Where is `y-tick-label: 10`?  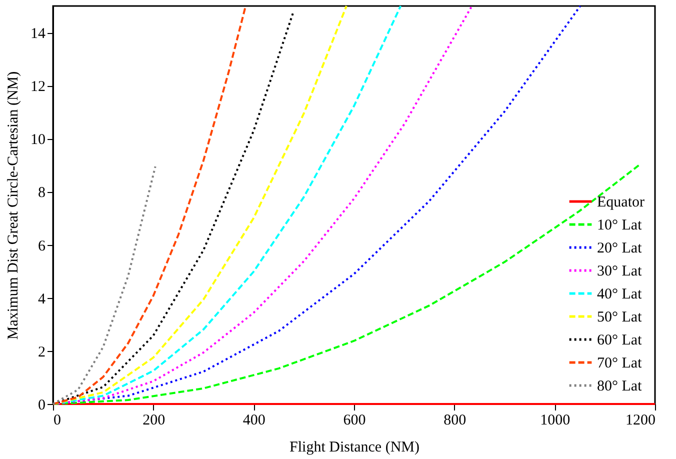 y-tick-label: 10 is located at coordinates (38, 140).